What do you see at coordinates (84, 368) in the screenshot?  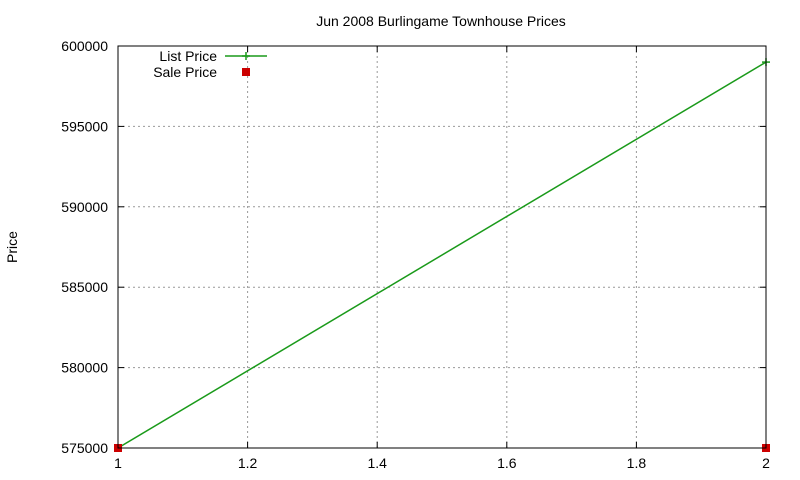 I see `y-tick-label: 580000` at bounding box center [84, 368].